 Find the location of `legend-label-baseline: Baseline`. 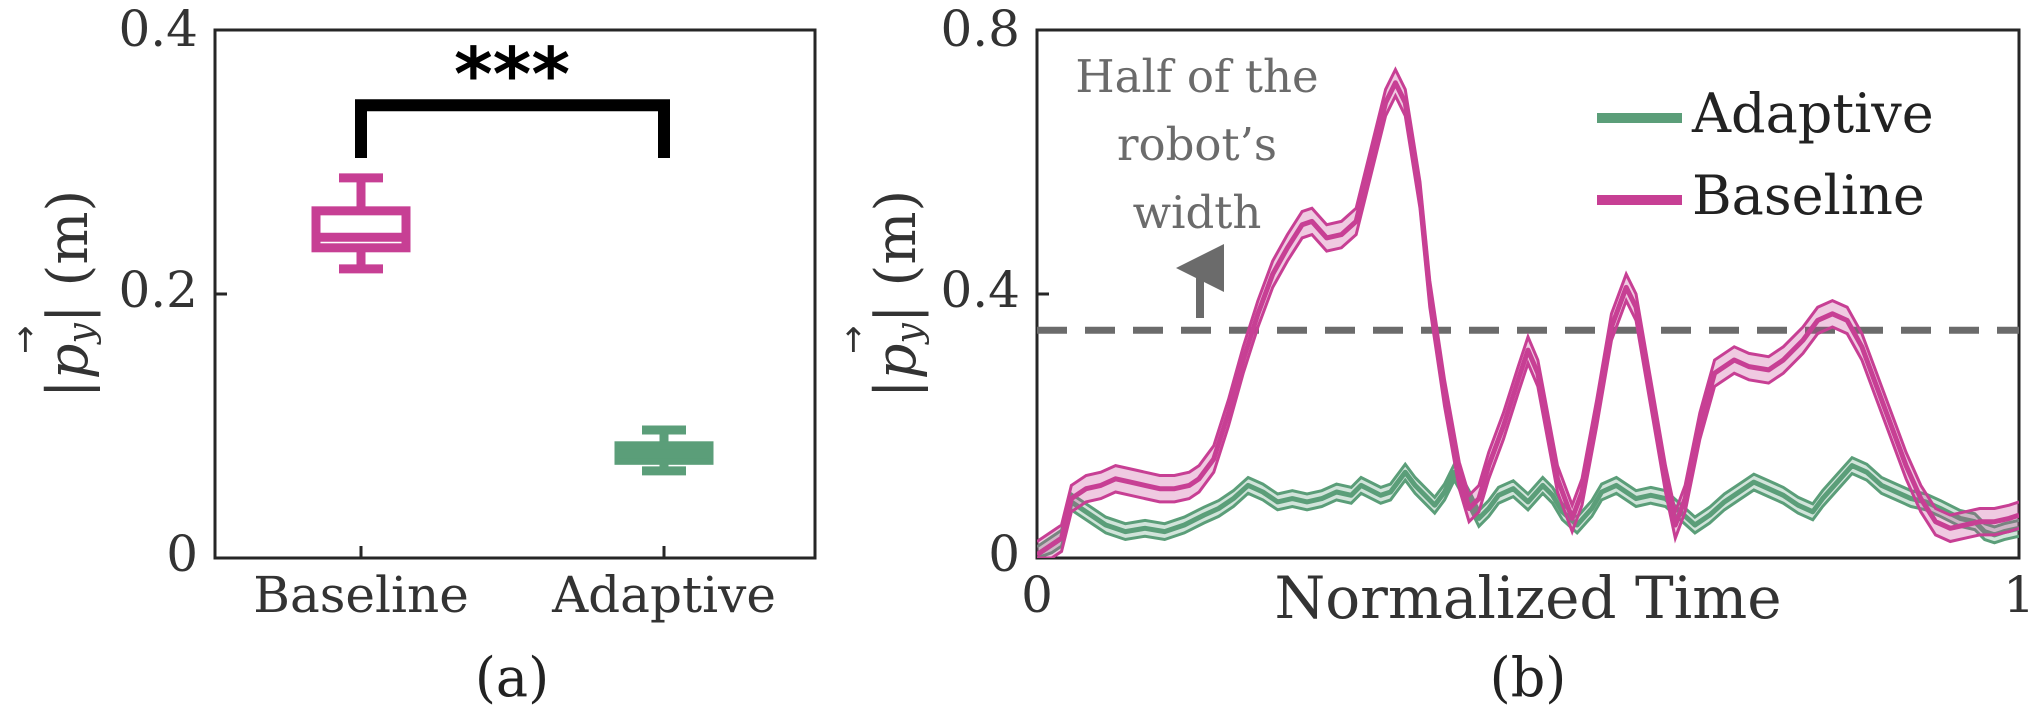

legend-label-baseline: Baseline is located at coordinates (1808, 195).